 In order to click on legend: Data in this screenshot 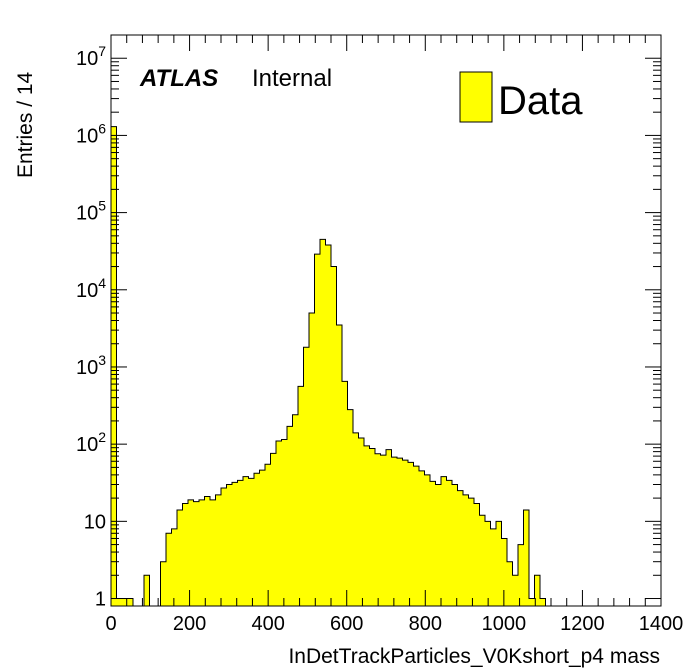, I will do `click(521, 97)`.